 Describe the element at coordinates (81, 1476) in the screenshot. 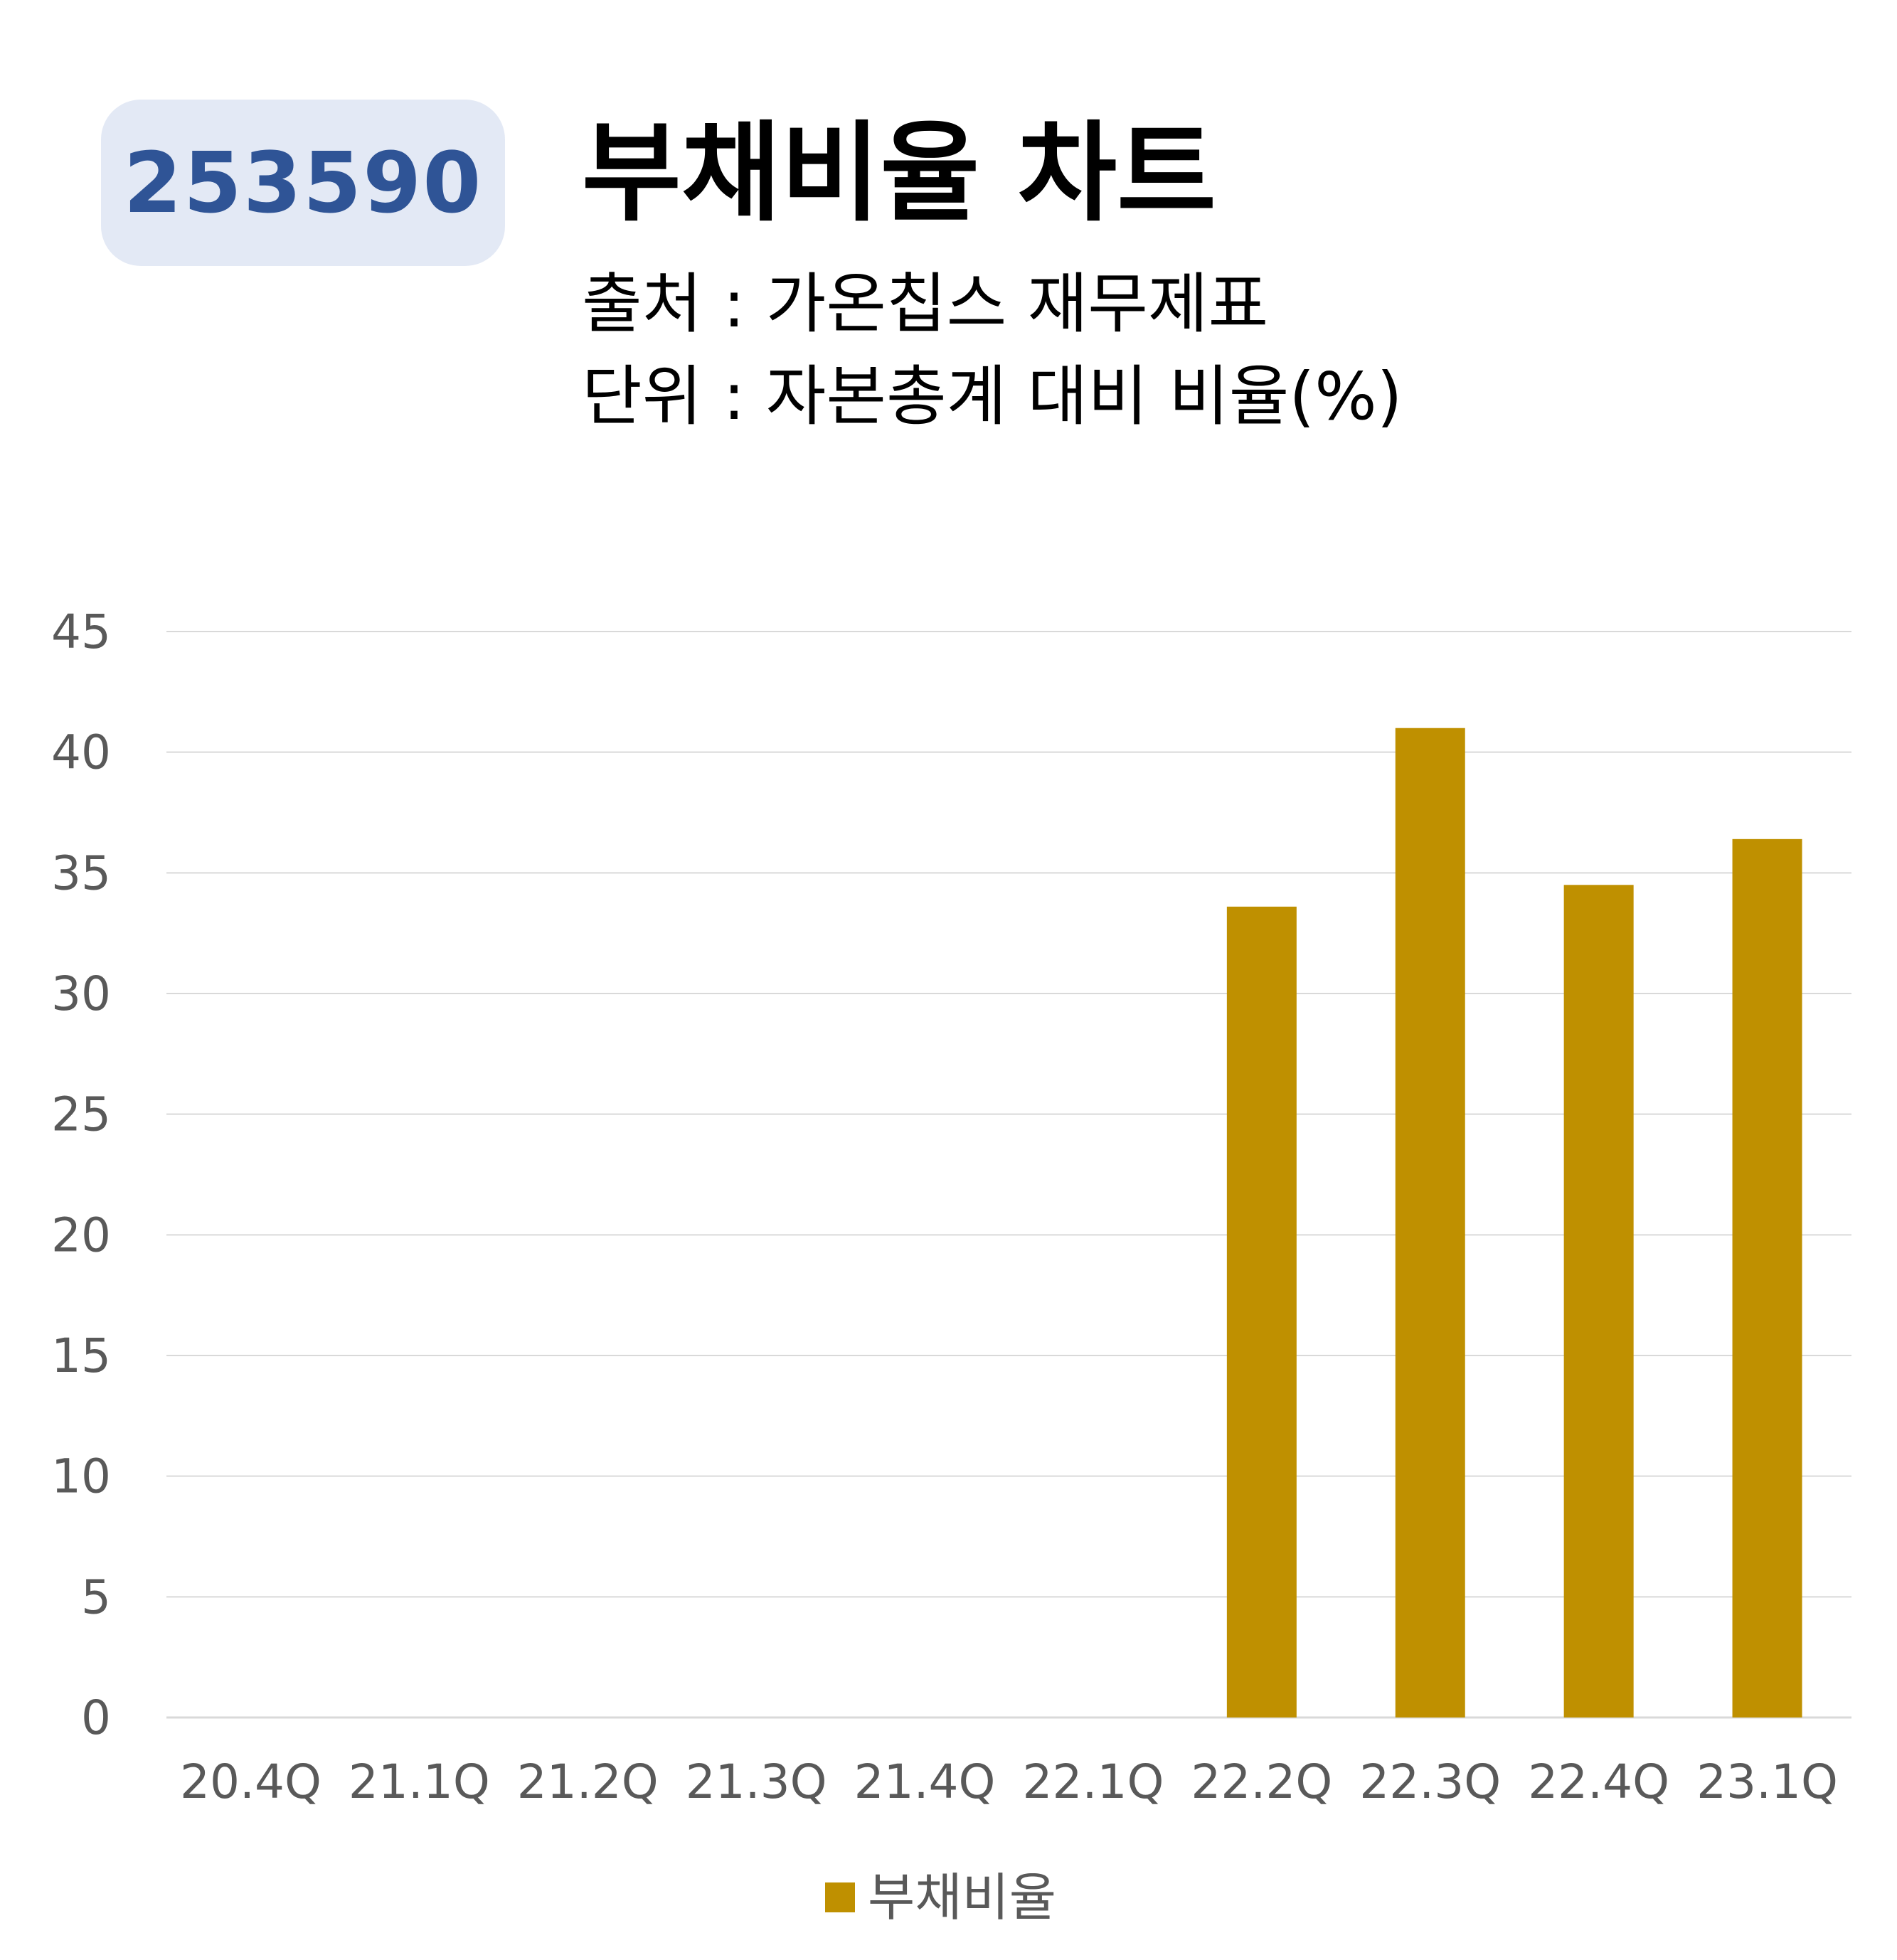

I see `y-tick-label: 10` at that location.